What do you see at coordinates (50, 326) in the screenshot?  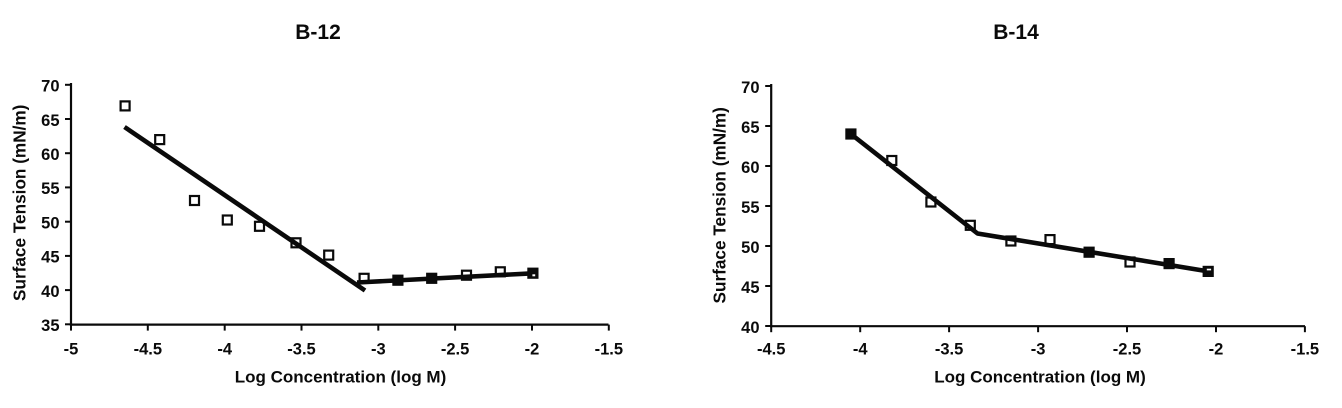 I see `svg-text: 35` at bounding box center [50, 326].